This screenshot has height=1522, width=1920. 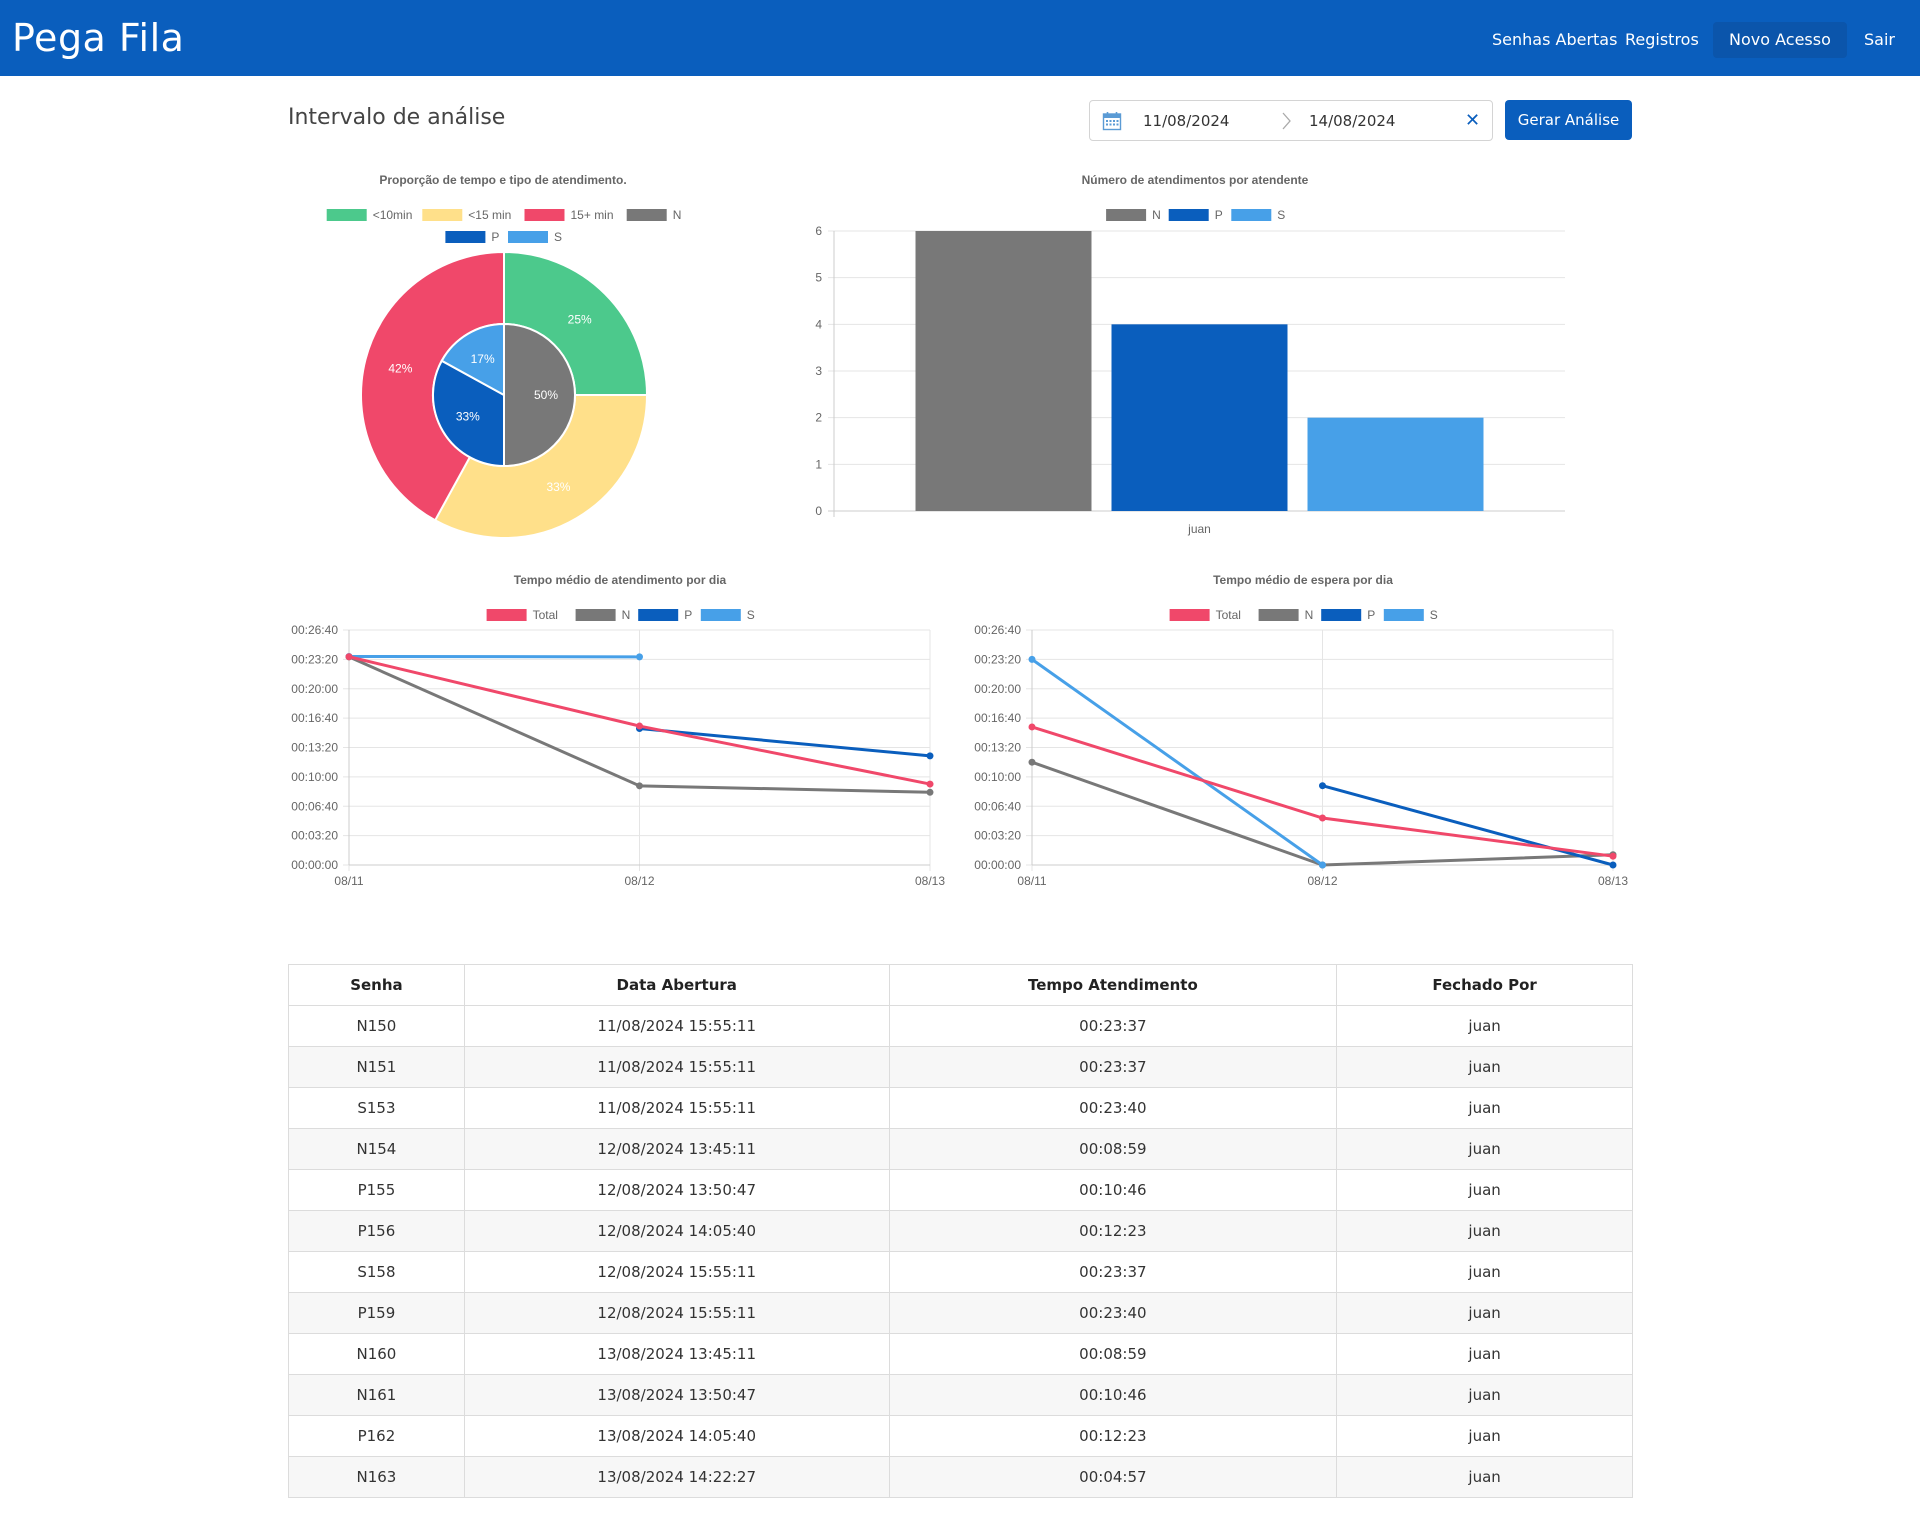 What do you see at coordinates (960, 1354) in the screenshot?
I see `table-row: N160 13/08/2024 13:45:11 00:08:59 juan` at bounding box center [960, 1354].